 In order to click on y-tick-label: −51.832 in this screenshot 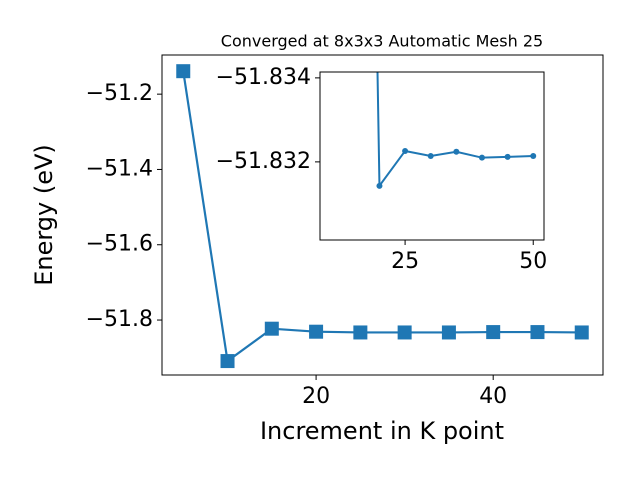, I will do `click(263, 161)`.